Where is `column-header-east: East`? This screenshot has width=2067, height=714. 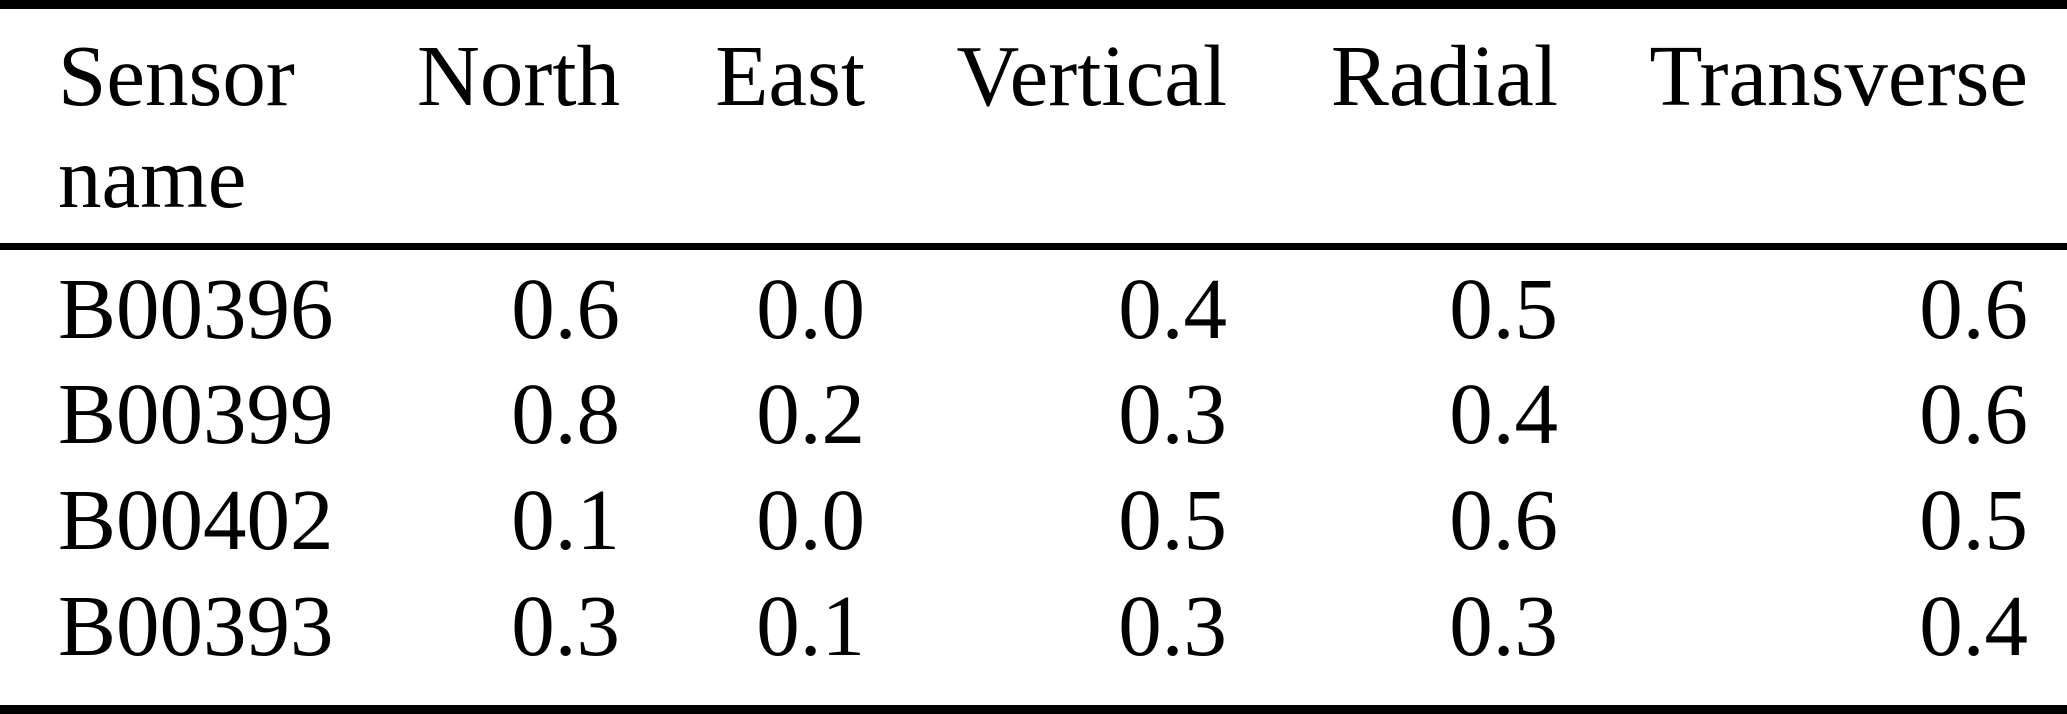 column-header-east: East is located at coordinates (790, 75).